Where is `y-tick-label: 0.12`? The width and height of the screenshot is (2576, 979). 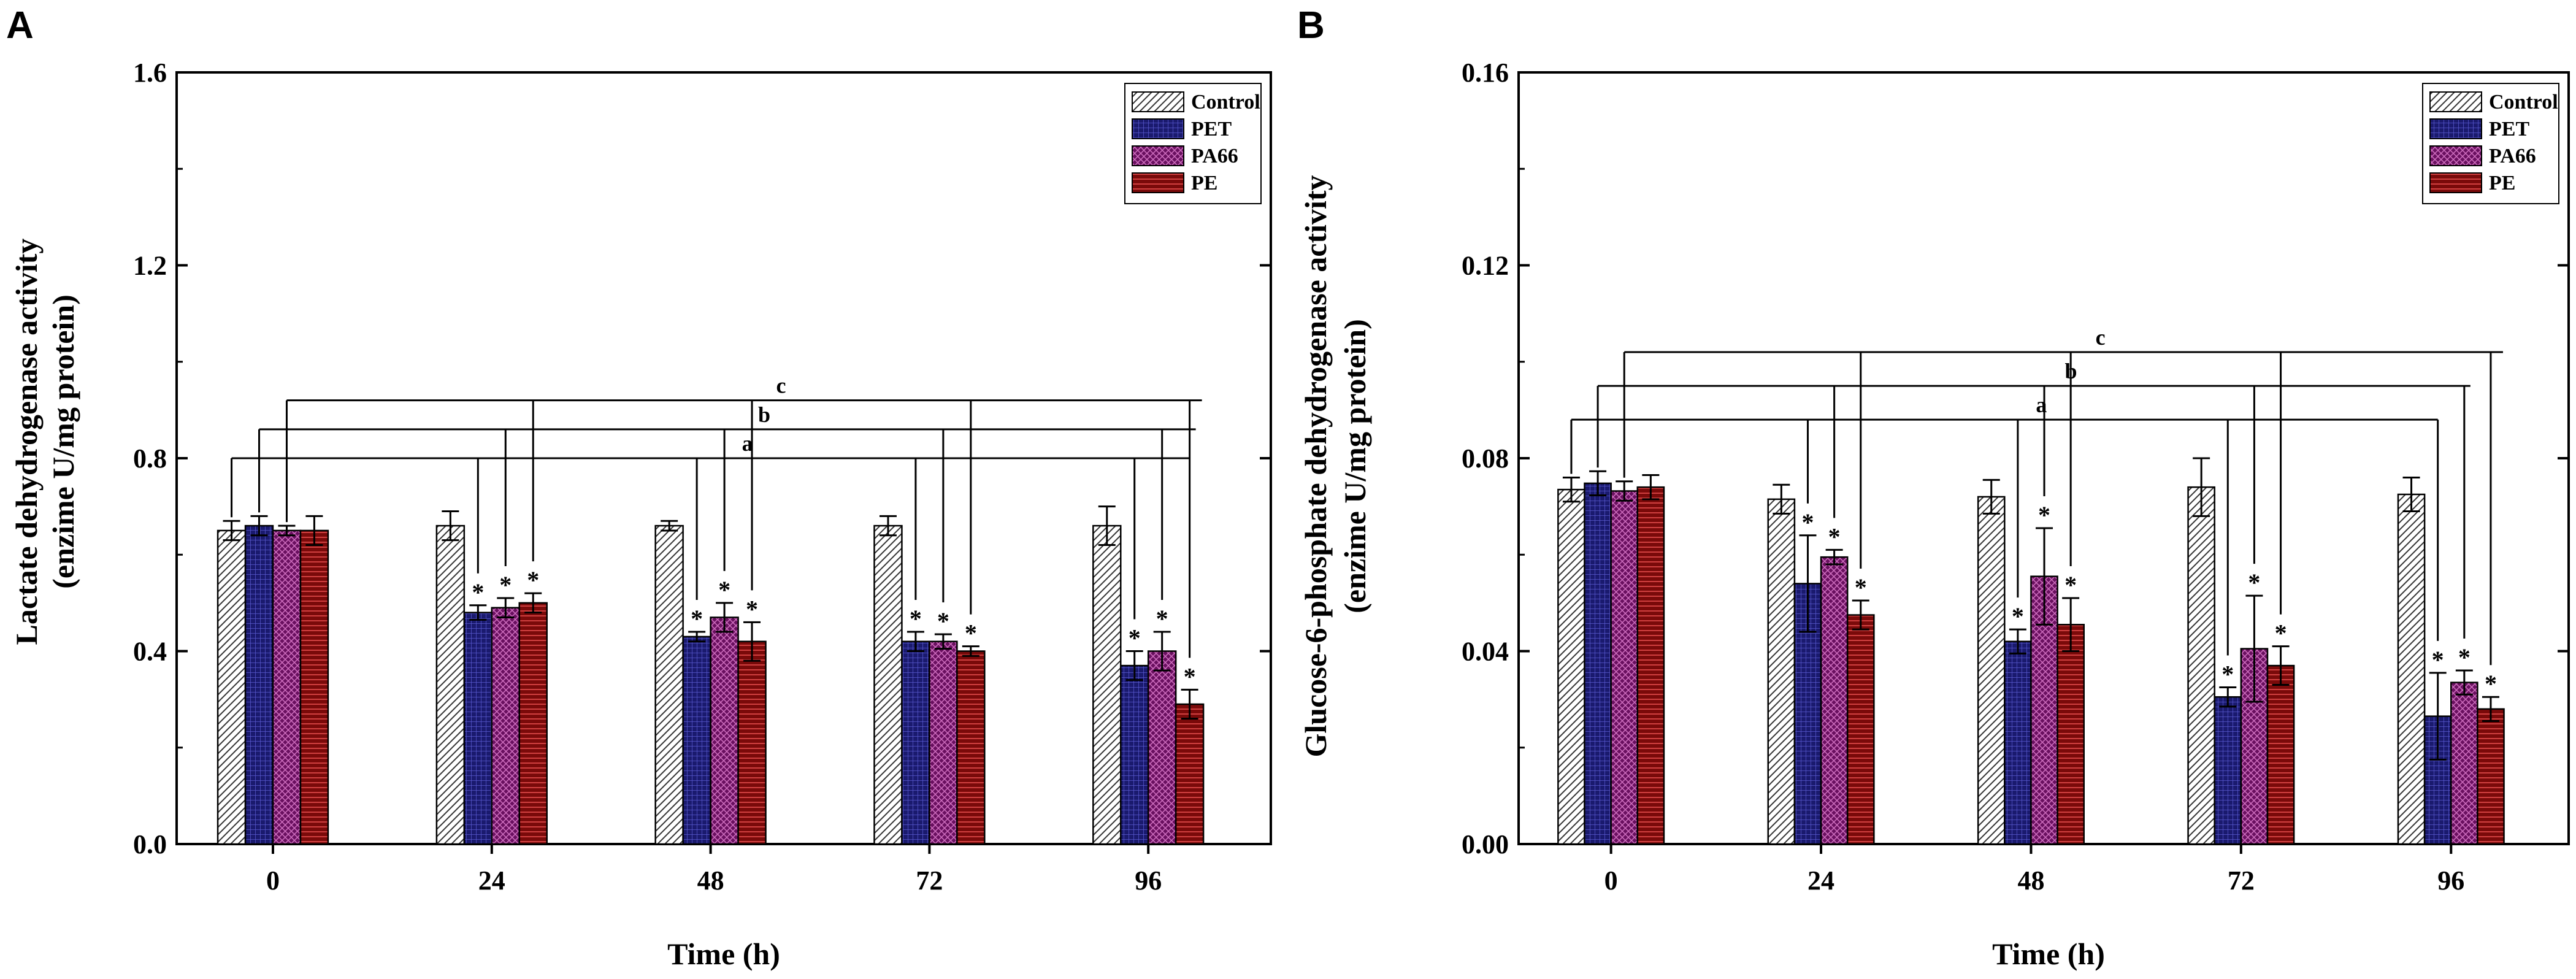 y-tick-label: 0.12 is located at coordinates (1485, 266).